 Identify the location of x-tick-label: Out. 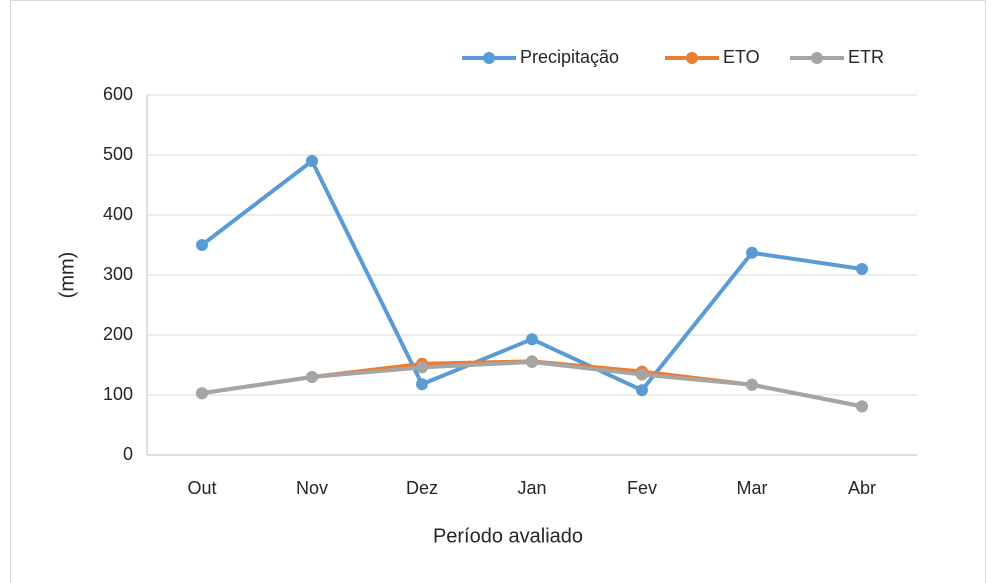
(201, 488).